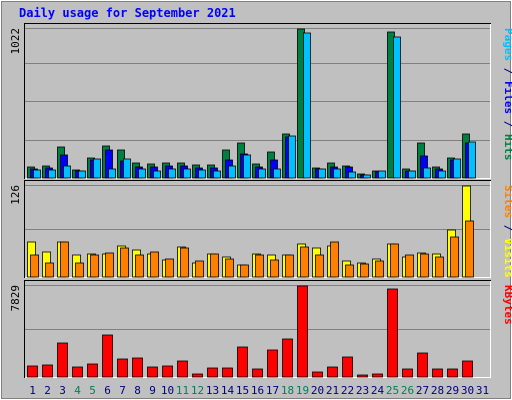 This screenshot has width=512, height=400. I want to click on x-tick-label-day-19: 19, so click(302, 390).